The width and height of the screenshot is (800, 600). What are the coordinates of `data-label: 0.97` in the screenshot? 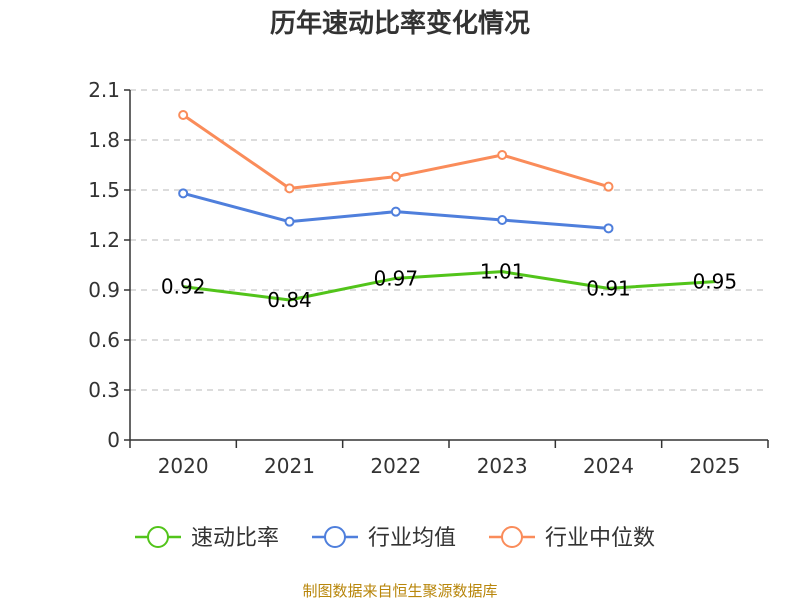 It's located at (396, 278).